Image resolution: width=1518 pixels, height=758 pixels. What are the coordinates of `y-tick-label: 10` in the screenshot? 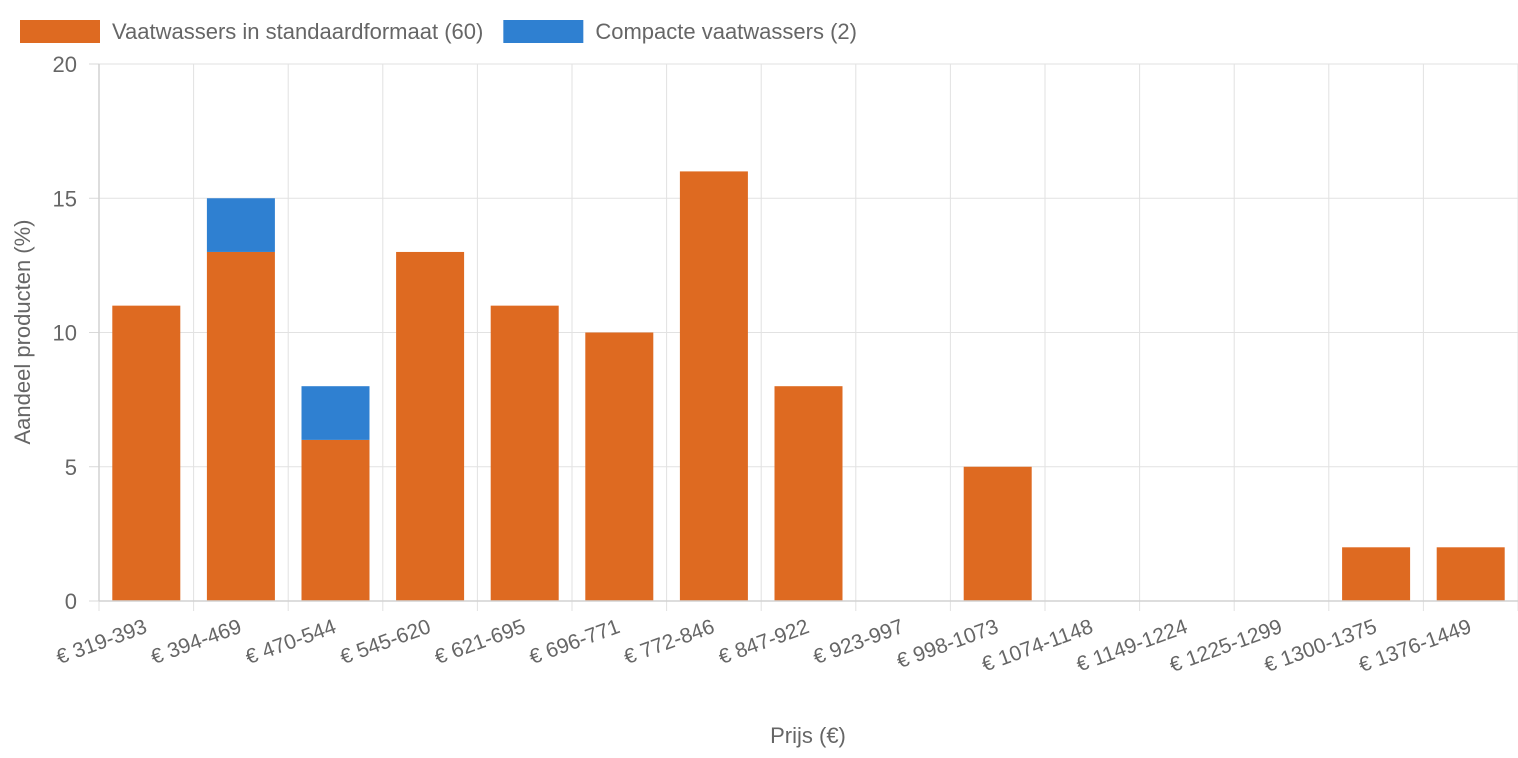 It's located at (65, 333).